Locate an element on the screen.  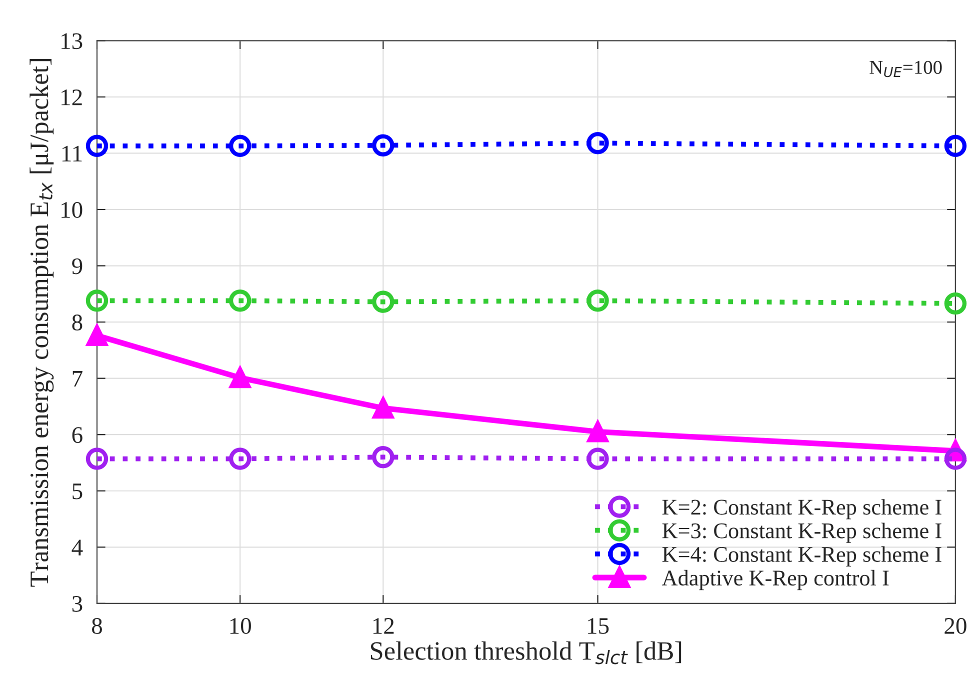
legend-label: K=4: Constant K-Rep scheme I is located at coordinates (802, 556).